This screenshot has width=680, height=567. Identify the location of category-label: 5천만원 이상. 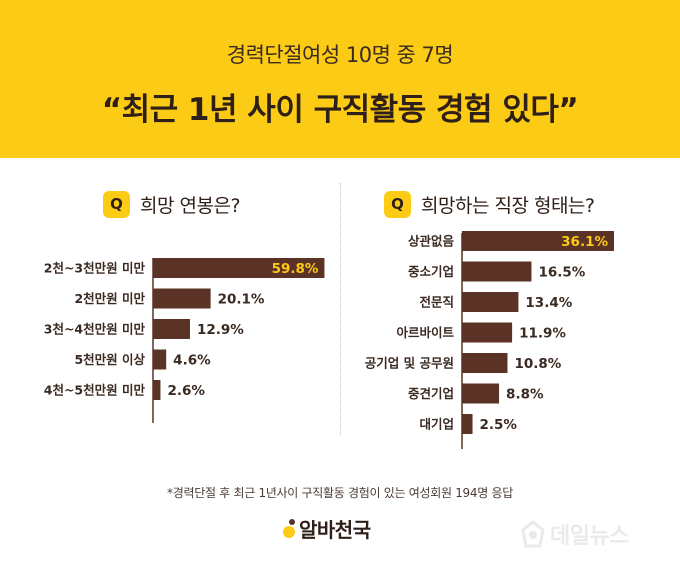
(109, 359).